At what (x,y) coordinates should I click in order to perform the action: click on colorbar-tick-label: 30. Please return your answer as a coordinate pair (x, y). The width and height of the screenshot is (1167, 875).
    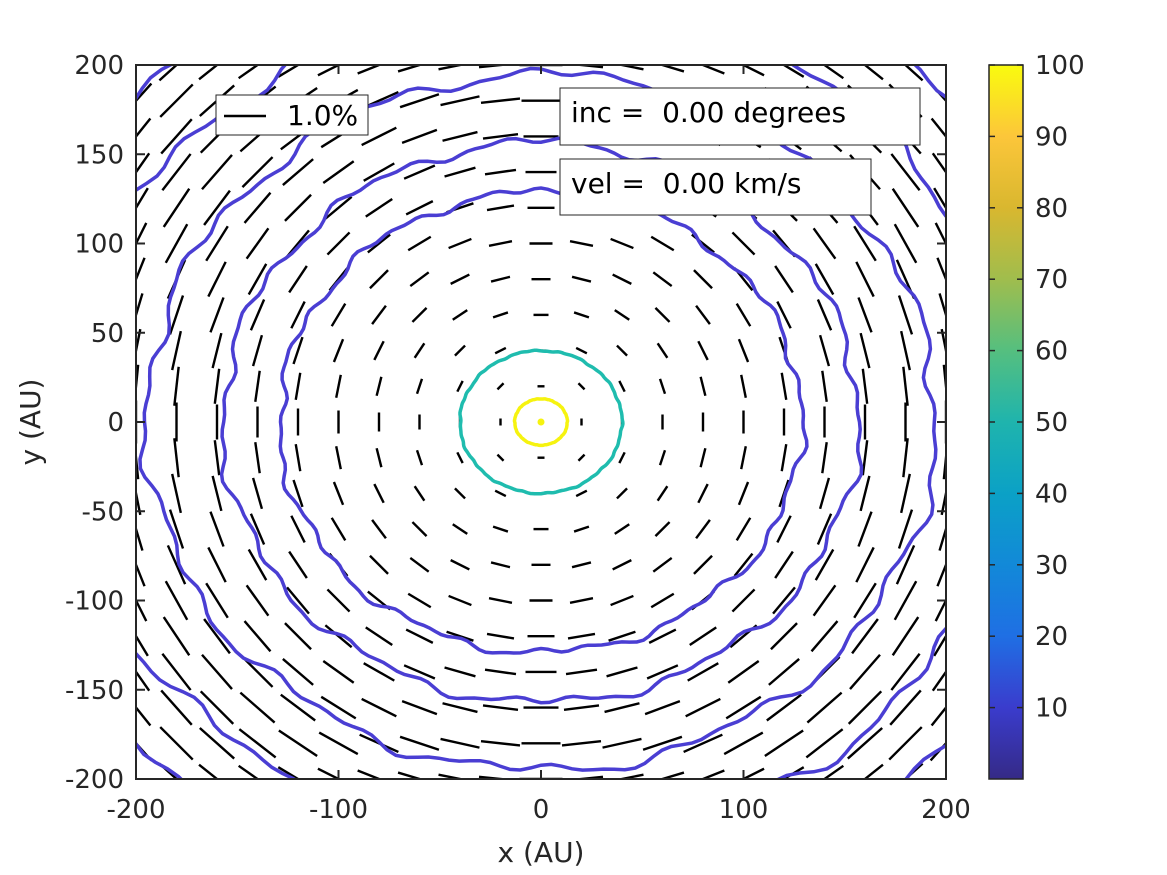
    Looking at the image, I should click on (1051, 566).